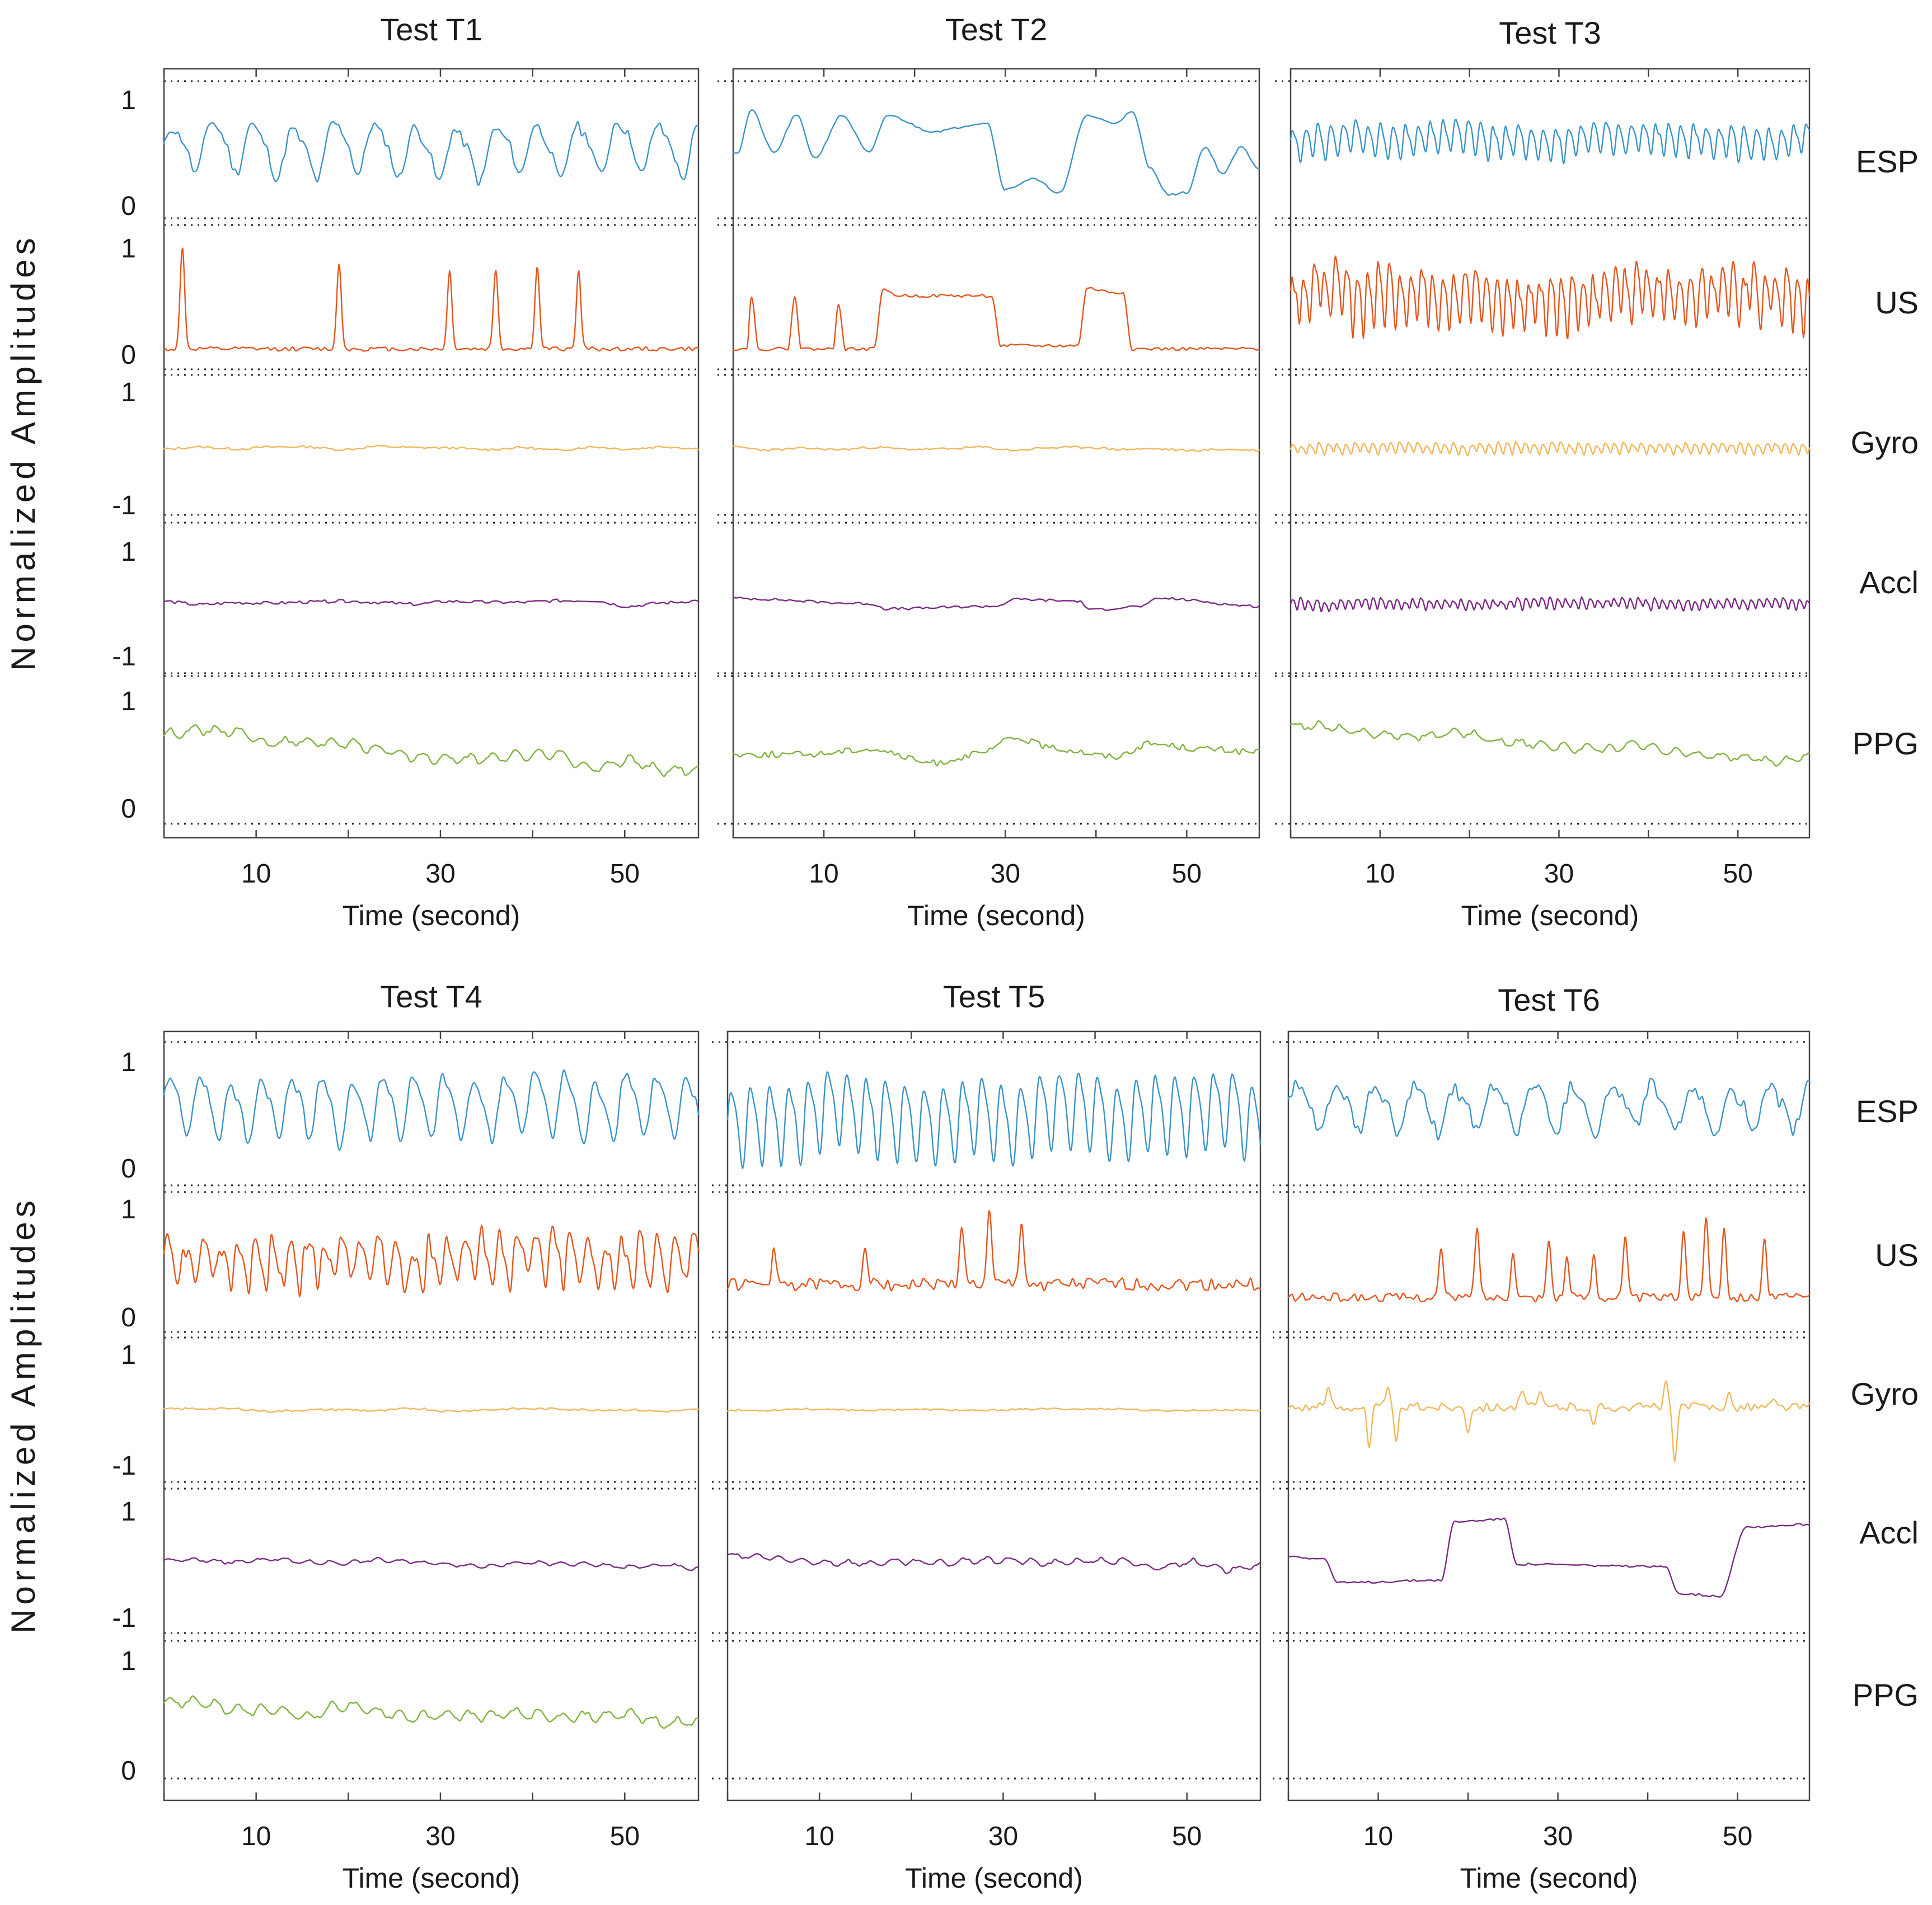  I want to click on chart-panel-3: Test T3 10 30 50 Time (second), so click(1543, 473).